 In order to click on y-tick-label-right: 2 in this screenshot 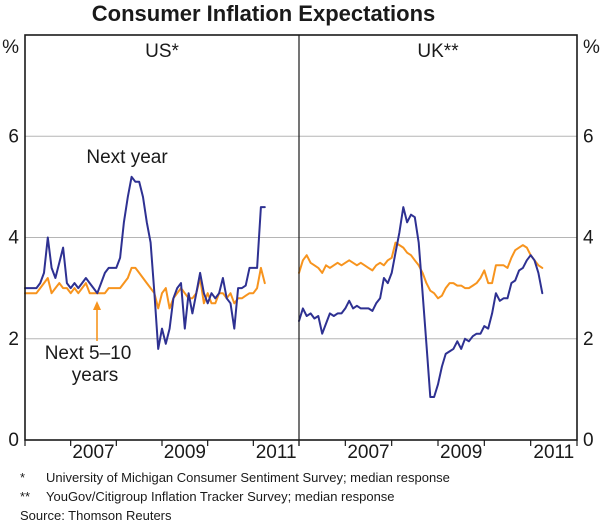, I will do `click(588, 339)`.